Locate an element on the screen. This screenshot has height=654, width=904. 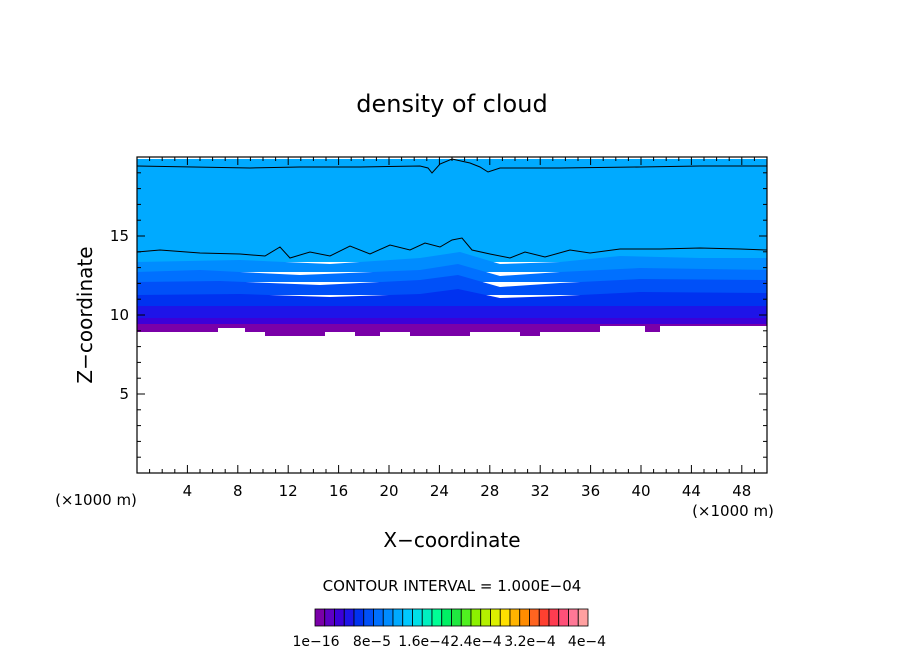
colorbar-label: 1e−16 is located at coordinates (315, 642).